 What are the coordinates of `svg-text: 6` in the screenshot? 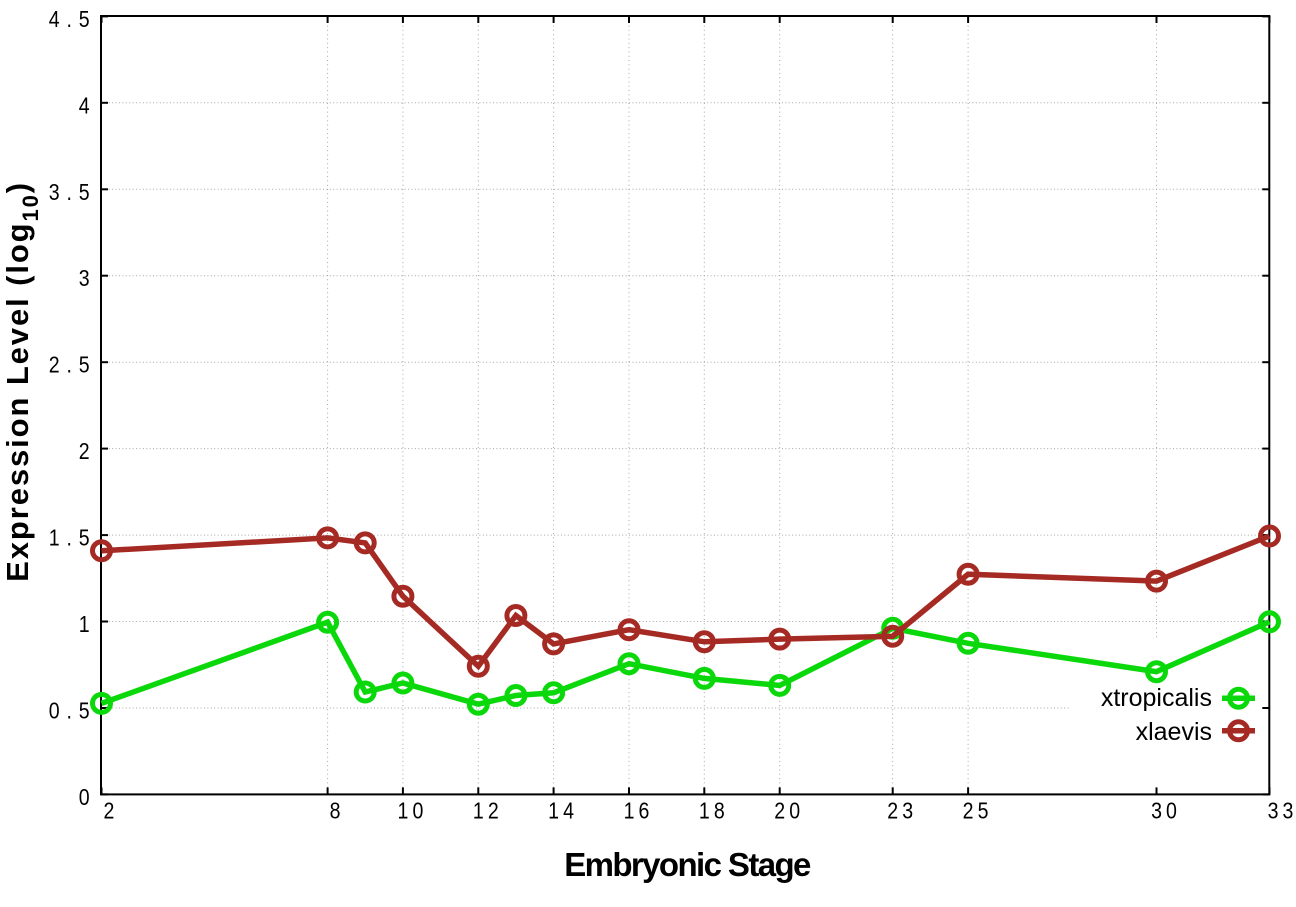 It's located at (644, 811).